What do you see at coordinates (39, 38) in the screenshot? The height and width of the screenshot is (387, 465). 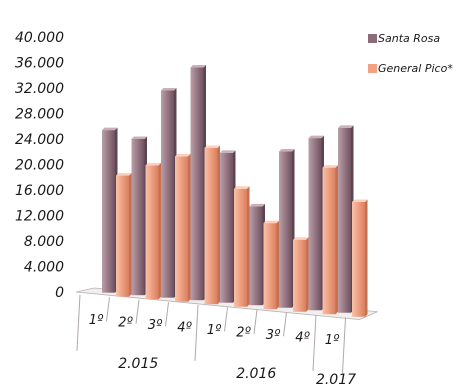 I see `y-tick-label: 40.000` at bounding box center [39, 38].